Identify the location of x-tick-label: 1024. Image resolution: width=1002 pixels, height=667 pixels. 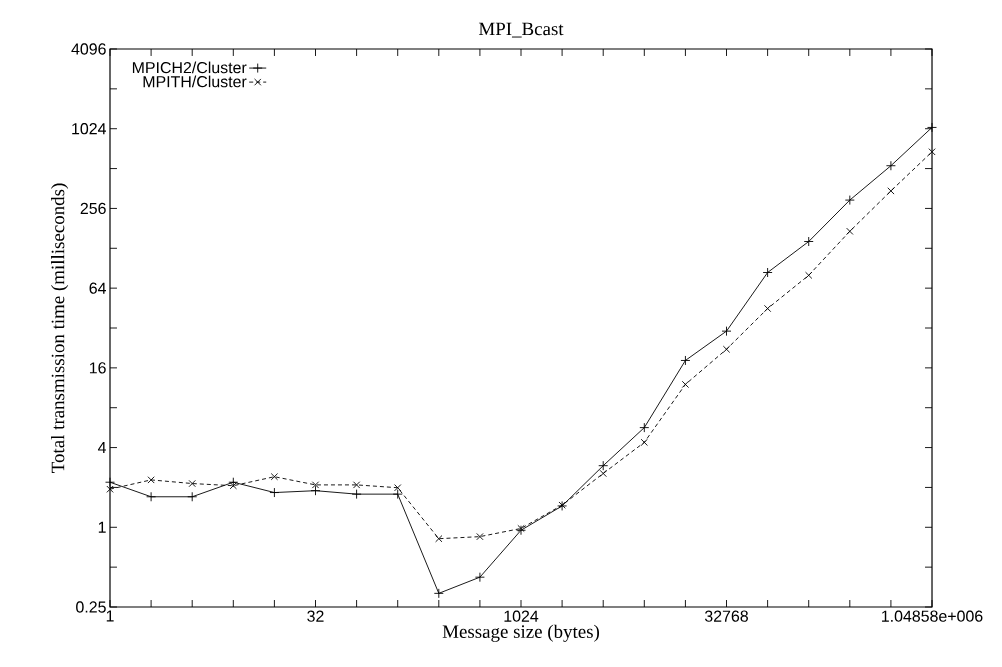
(521, 616).